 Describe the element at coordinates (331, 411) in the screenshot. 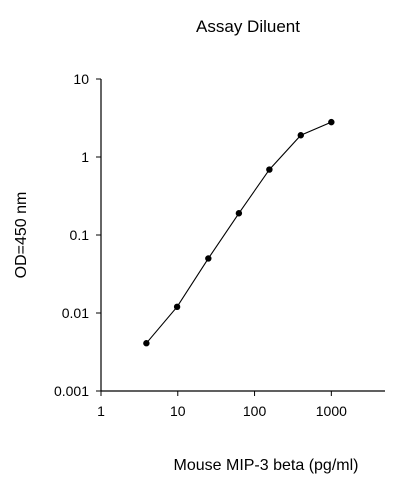

I see `x-tick-label: 1000` at that location.